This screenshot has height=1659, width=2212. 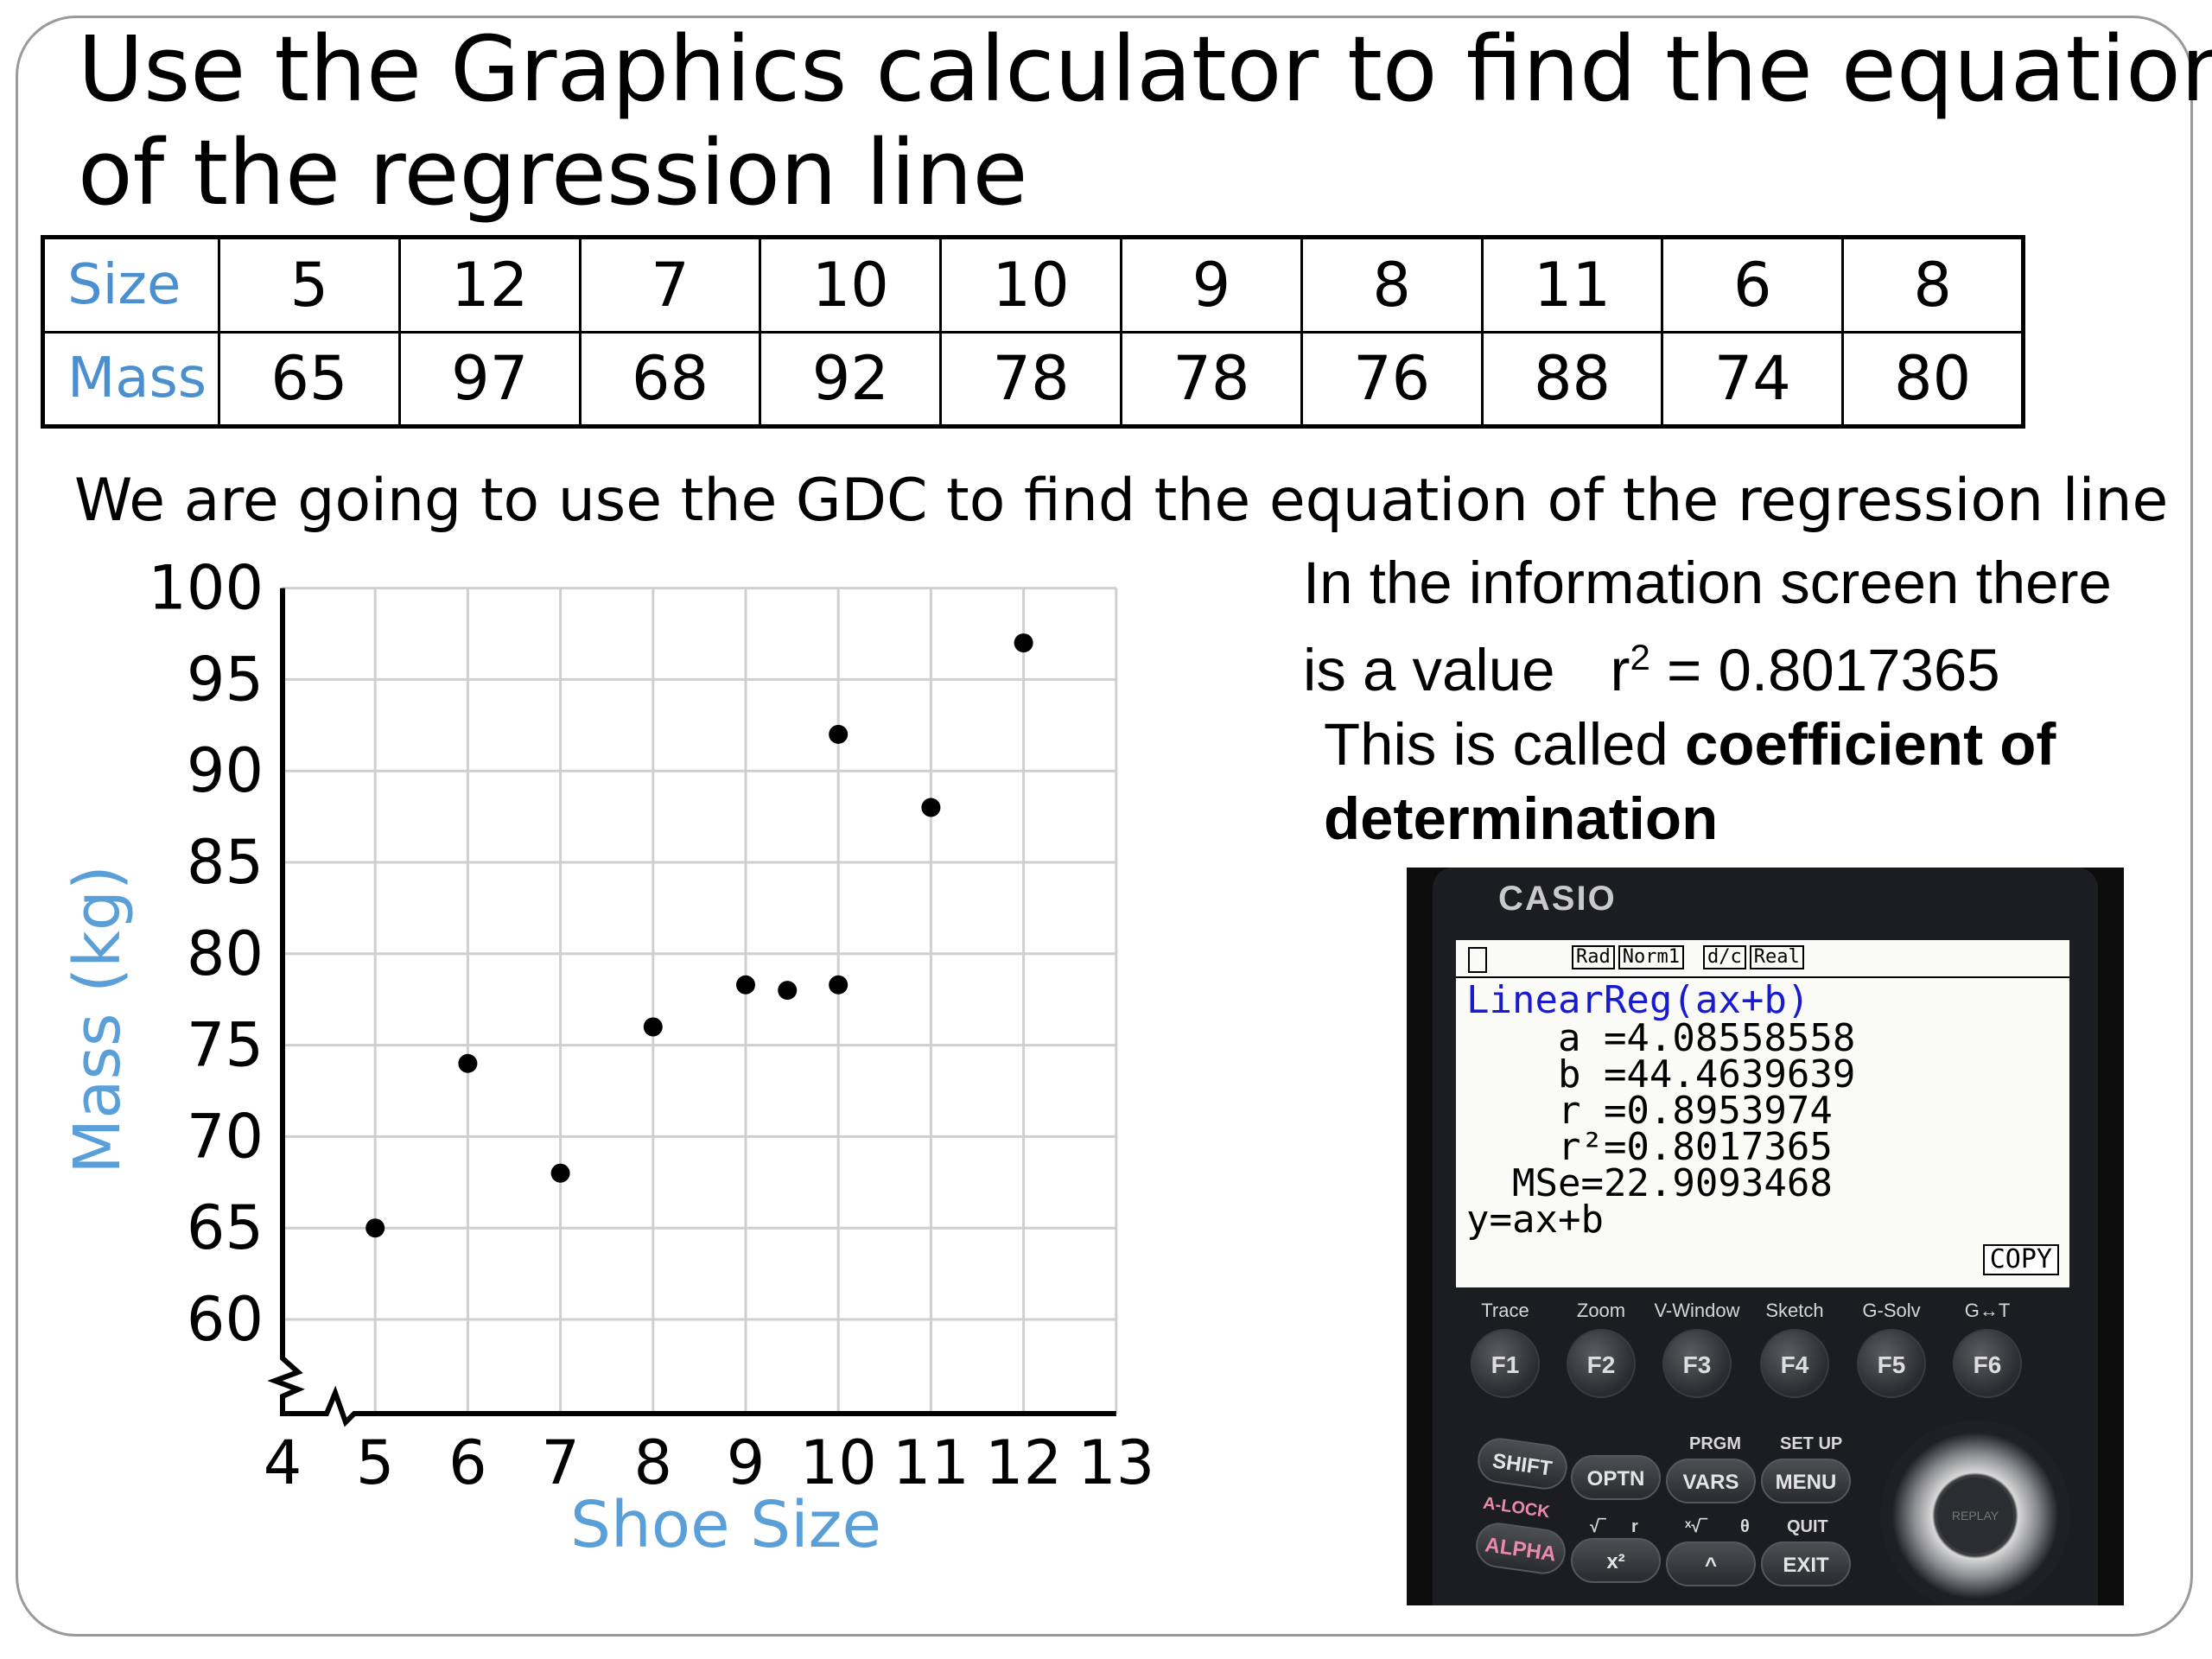 What do you see at coordinates (1753, 285) in the screenshot?
I see `size-cell: 6` at bounding box center [1753, 285].